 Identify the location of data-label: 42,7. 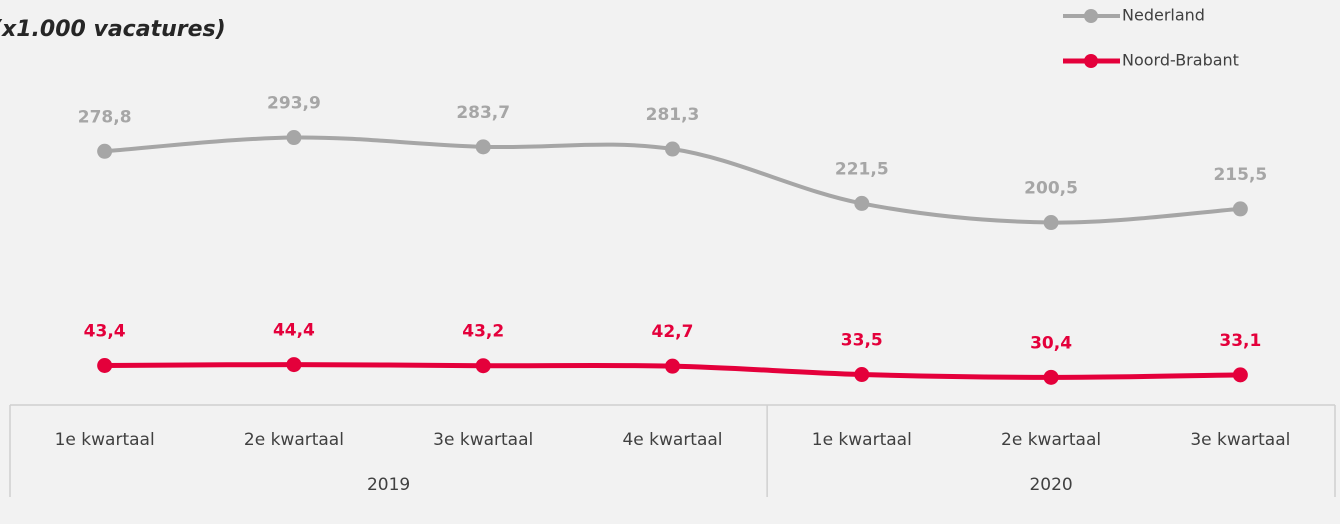
(673, 332).